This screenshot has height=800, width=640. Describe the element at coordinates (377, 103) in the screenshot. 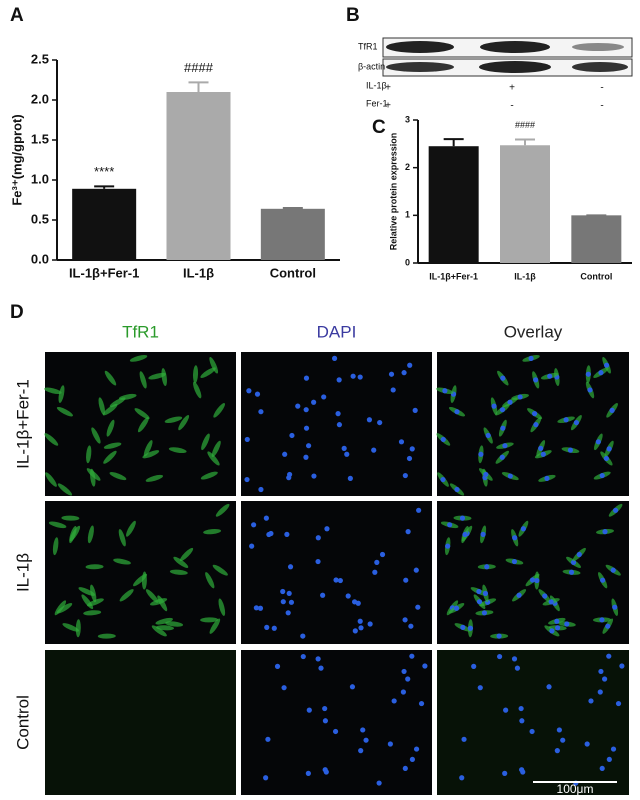

I see `treatment-label: Fer-1` at that location.